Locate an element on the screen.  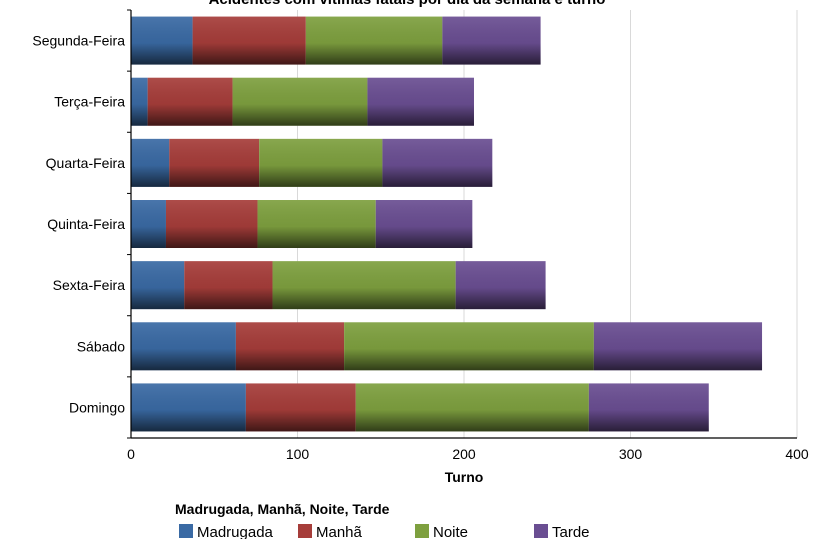
legend-label: Tarde is located at coordinates (571, 531).